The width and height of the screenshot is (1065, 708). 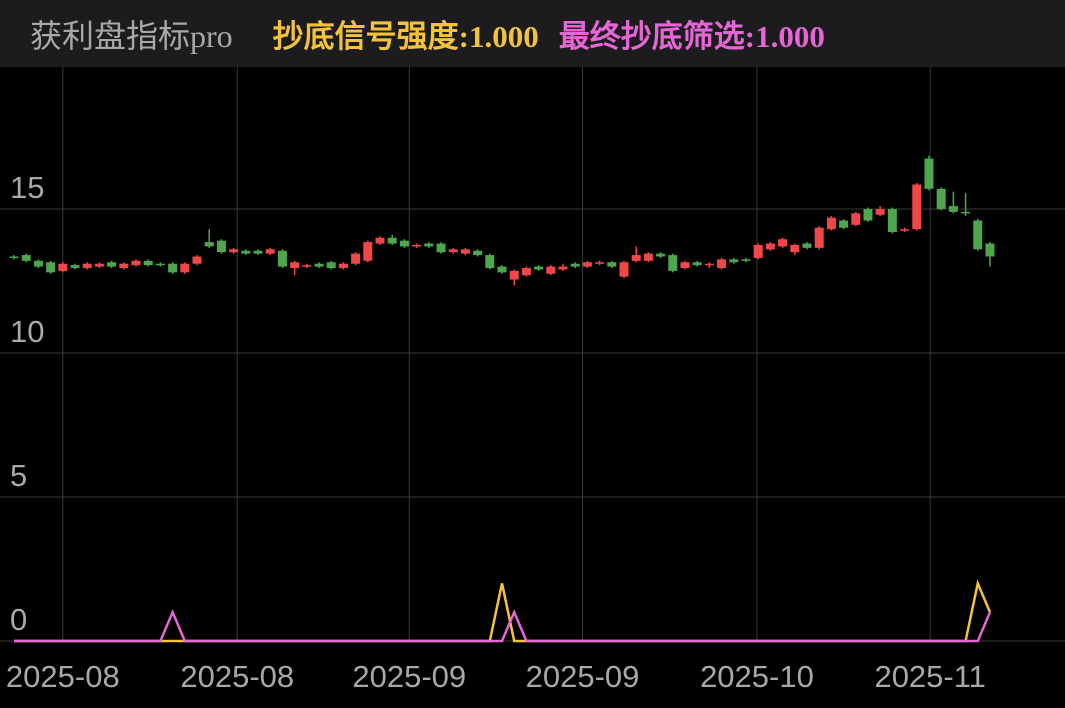 I want to click on legend-name: 最终抄底筛选, so click(x=651, y=36).